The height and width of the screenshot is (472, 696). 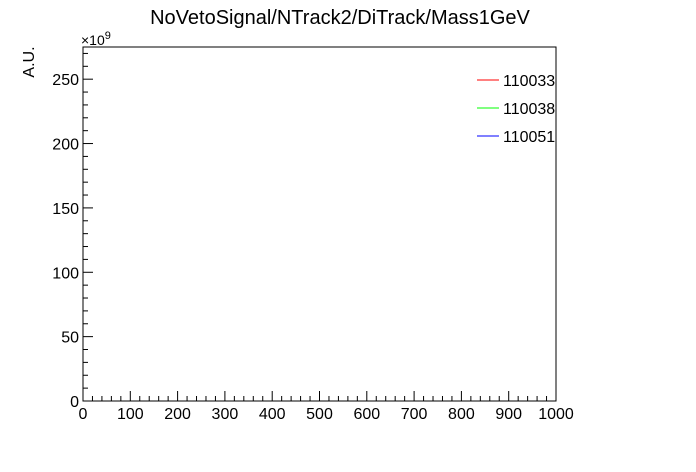 What do you see at coordinates (556, 414) in the screenshot?
I see `x-tick-label: 1000` at bounding box center [556, 414].